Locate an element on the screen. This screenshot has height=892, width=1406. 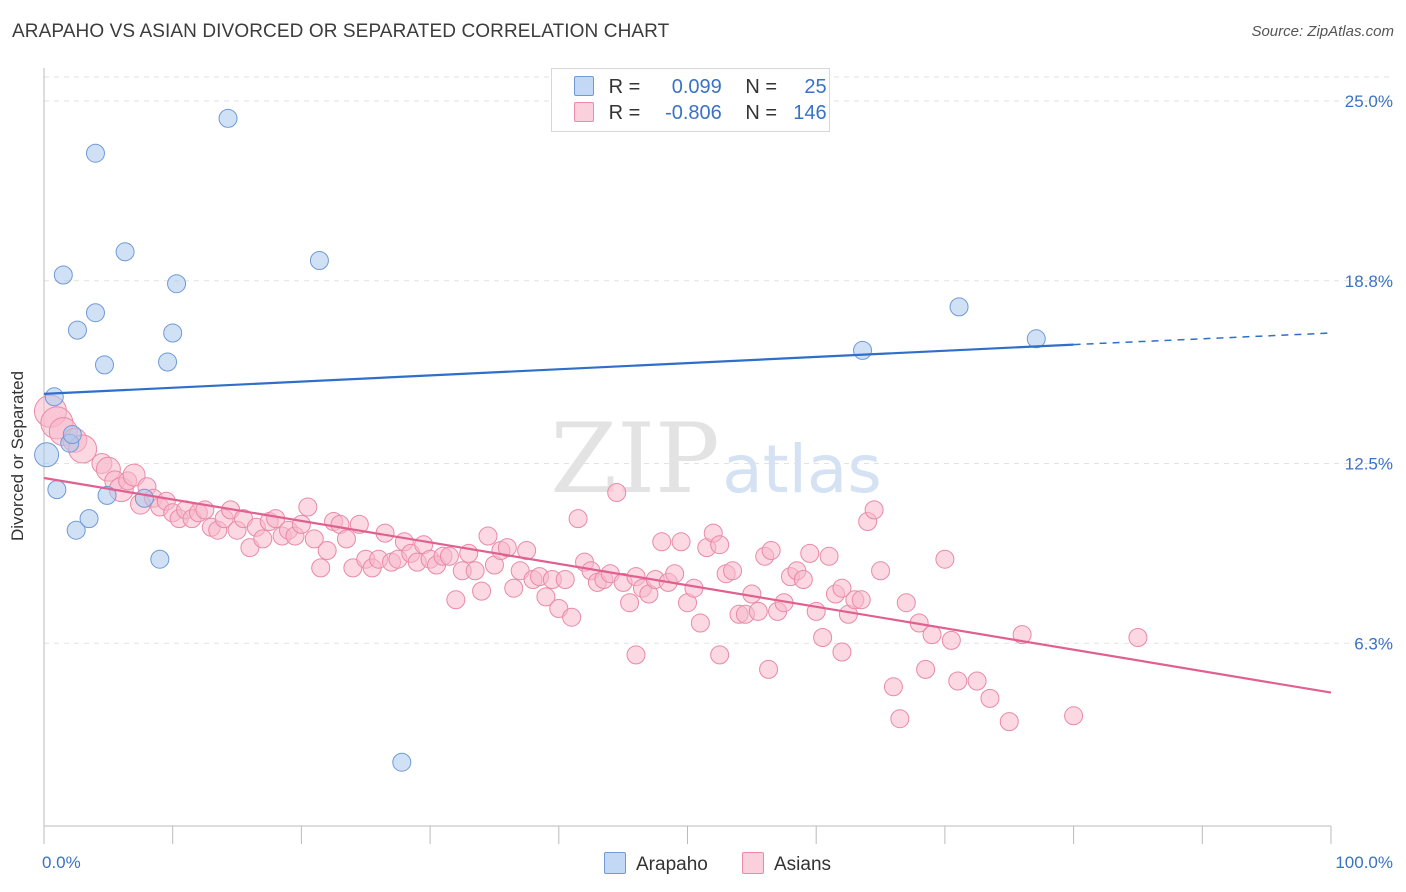
legend-n-value-asians: 146 is located at coordinates (810, 113).